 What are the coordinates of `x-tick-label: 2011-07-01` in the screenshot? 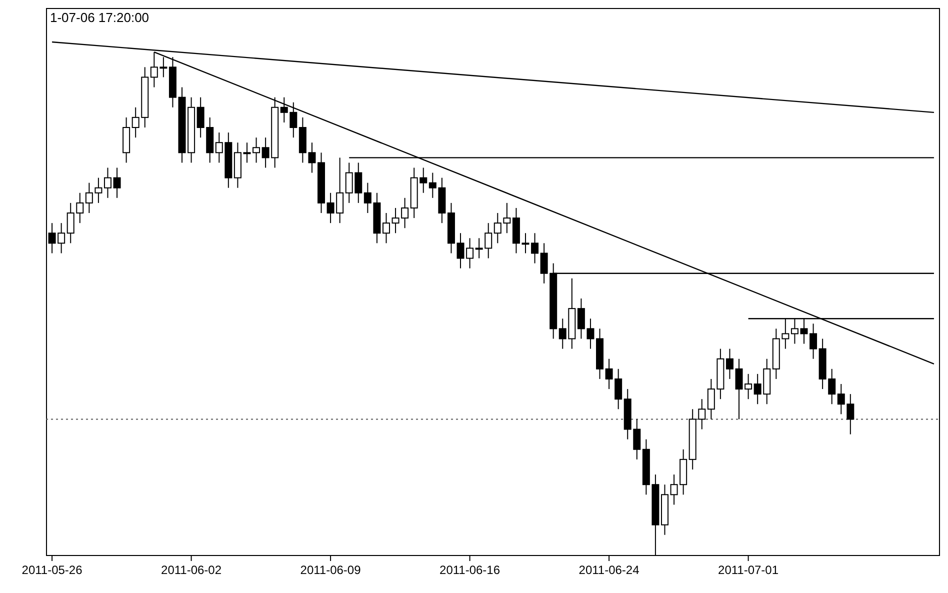 It's located at (748, 570).